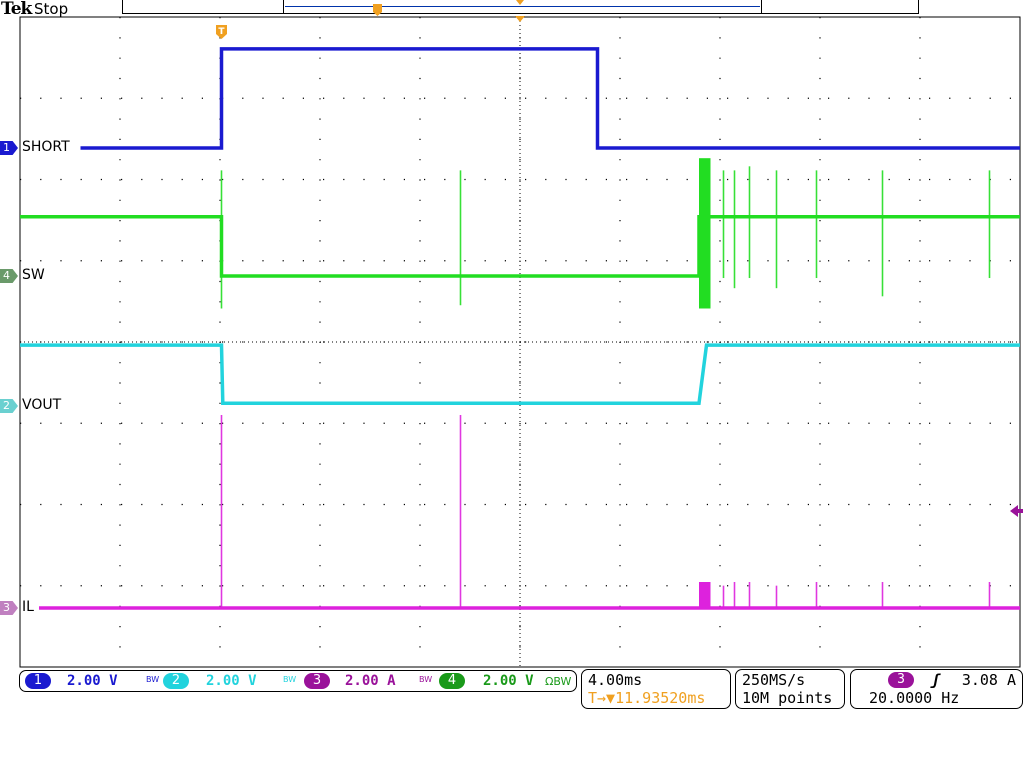  Describe the element at coordinates (774, 680) in the screenshot. I see `sample-rate: 250MS/s` at that location.